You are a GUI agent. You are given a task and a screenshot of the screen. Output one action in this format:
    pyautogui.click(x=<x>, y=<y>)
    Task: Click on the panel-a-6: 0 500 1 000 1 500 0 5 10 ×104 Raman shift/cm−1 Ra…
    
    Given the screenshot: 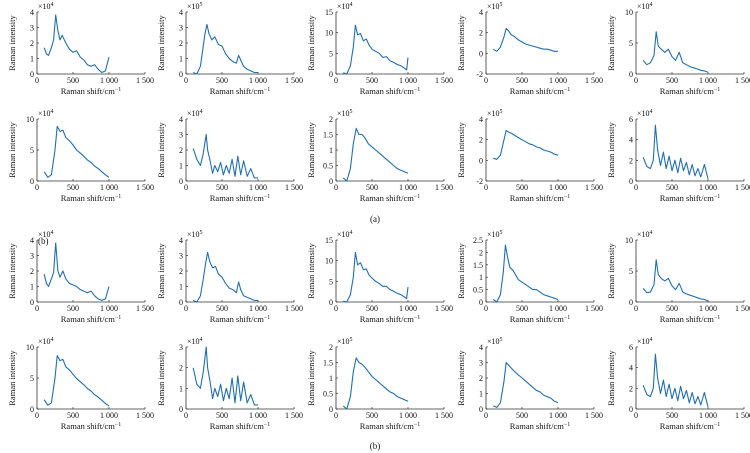 What is the action you would take?
    pyautogui.click(x=80, y=156)
    